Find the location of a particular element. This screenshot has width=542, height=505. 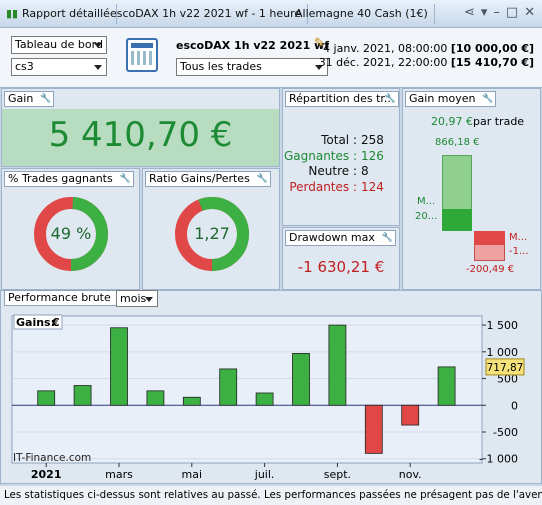

x-tick-label: nov. is located at coordinates (410, 474).